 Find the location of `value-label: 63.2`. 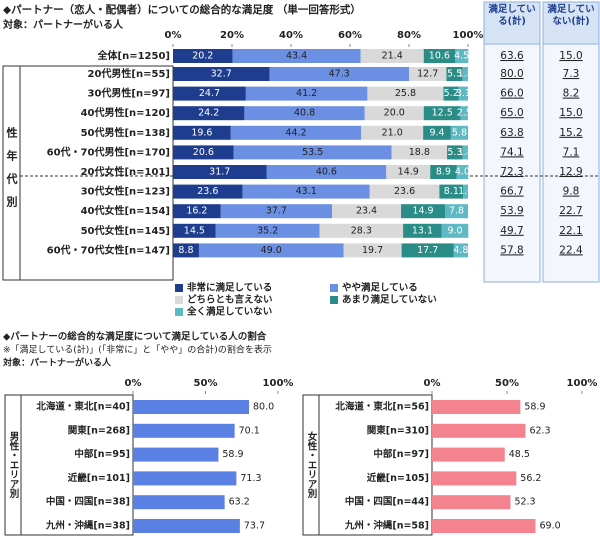

value-label: 63.2 is located at coordinates (239, 502).